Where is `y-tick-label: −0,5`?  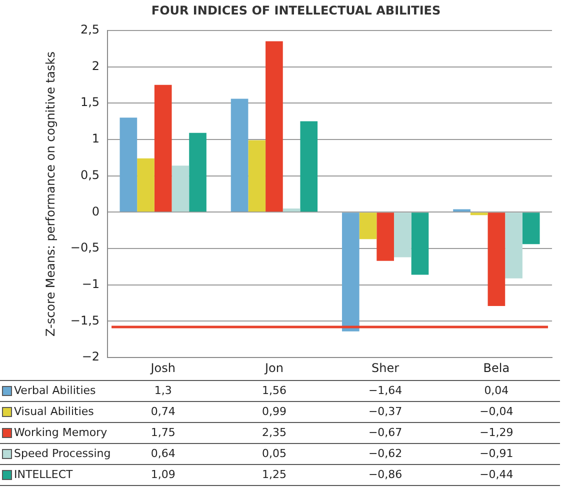 y-tick-label: −0,5 is located at coordinates (85, 247).